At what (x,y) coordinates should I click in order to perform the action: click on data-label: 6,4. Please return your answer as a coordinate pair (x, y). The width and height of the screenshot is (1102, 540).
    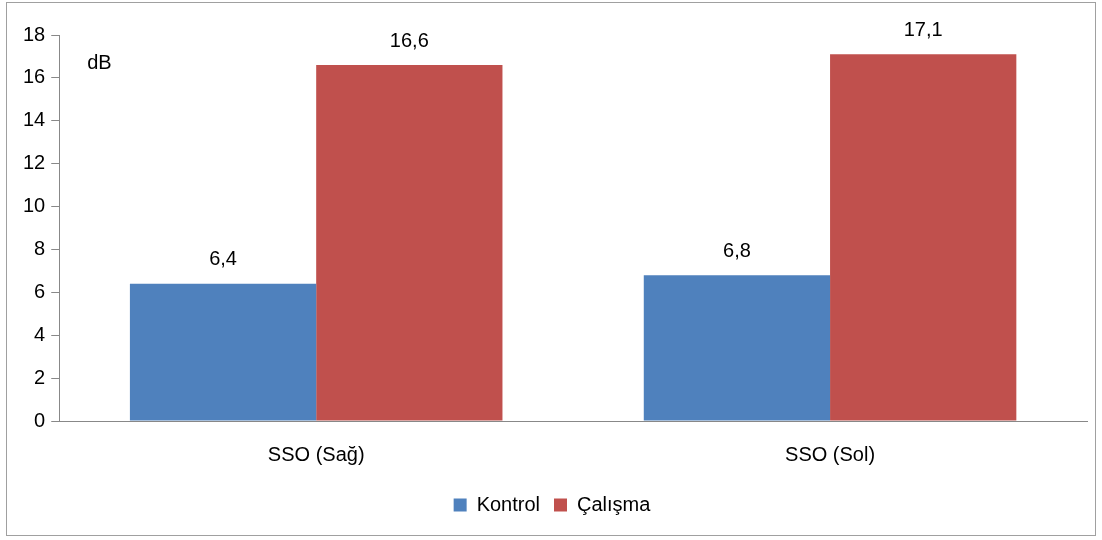
    Looking at the image, I should click on (223, 258).